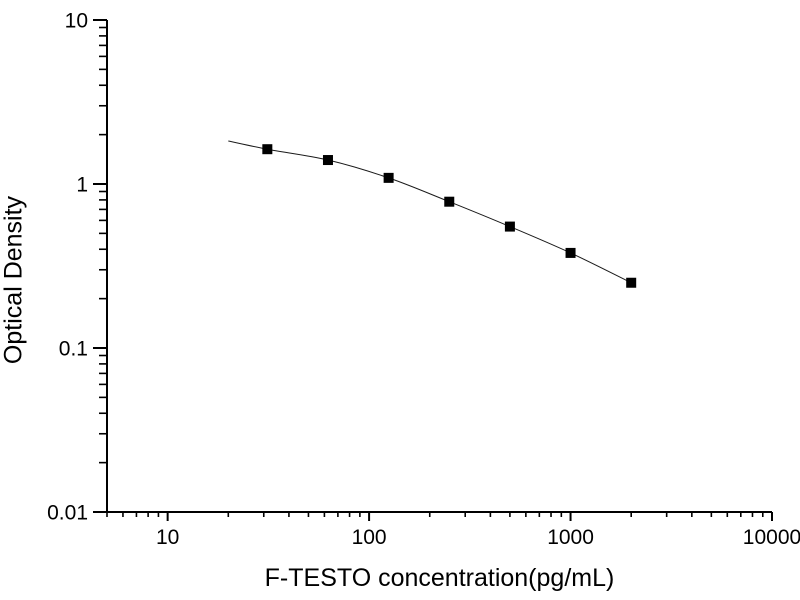 The height and width of the screenshot is (600, 800). I want to click on x-tick-label: 1000, so click(570, 537).